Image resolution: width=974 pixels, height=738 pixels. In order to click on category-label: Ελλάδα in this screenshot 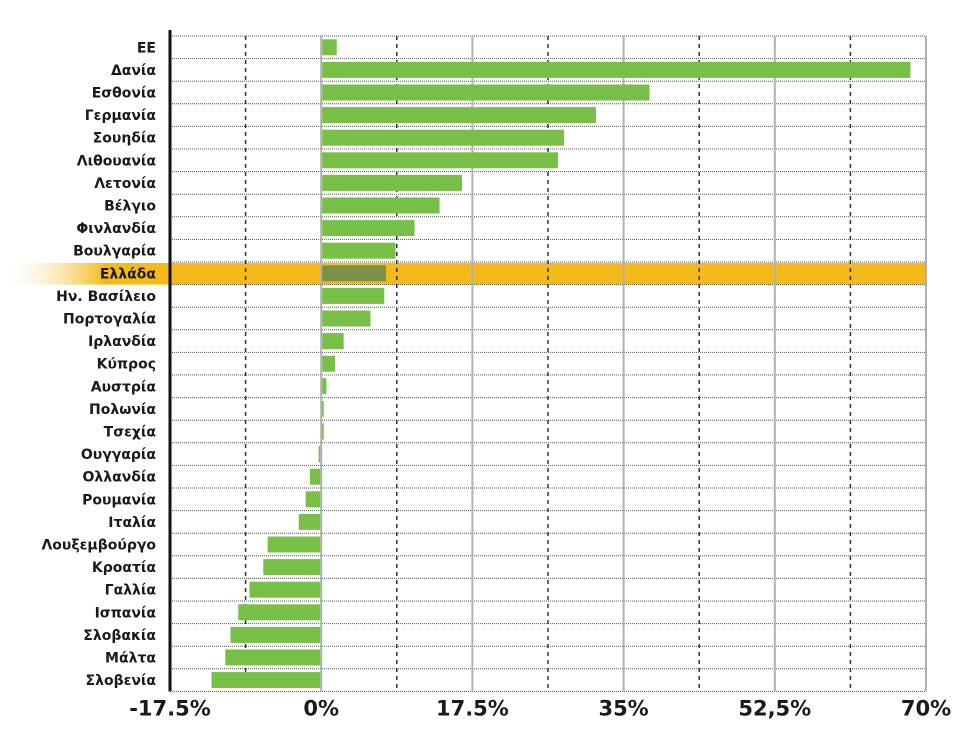, I will do `click(128, 274)`.